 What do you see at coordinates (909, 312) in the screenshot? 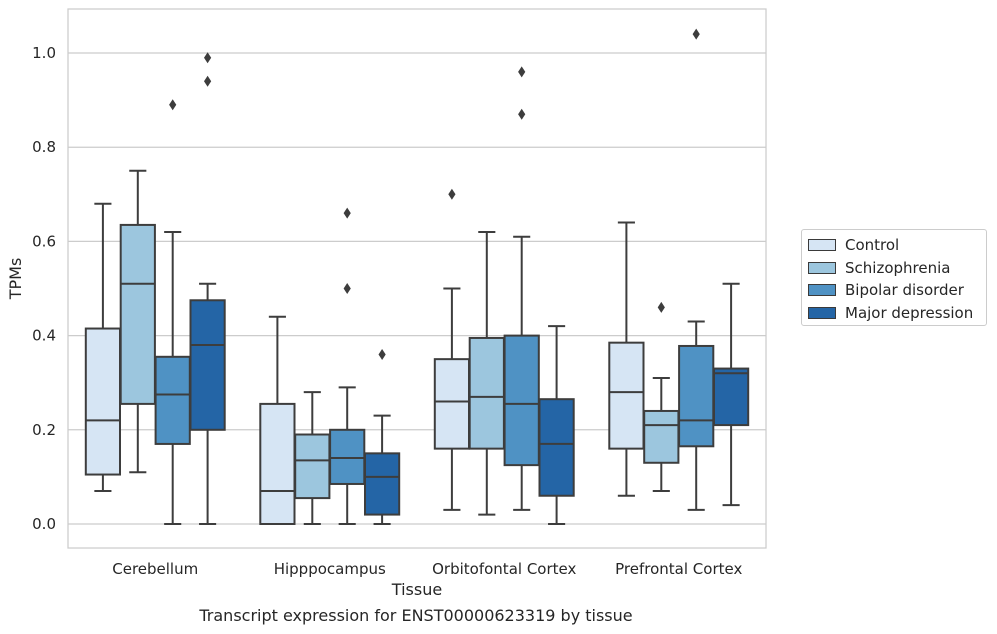
I see `legend-label: Major depression` at bounding box center [909, 312].